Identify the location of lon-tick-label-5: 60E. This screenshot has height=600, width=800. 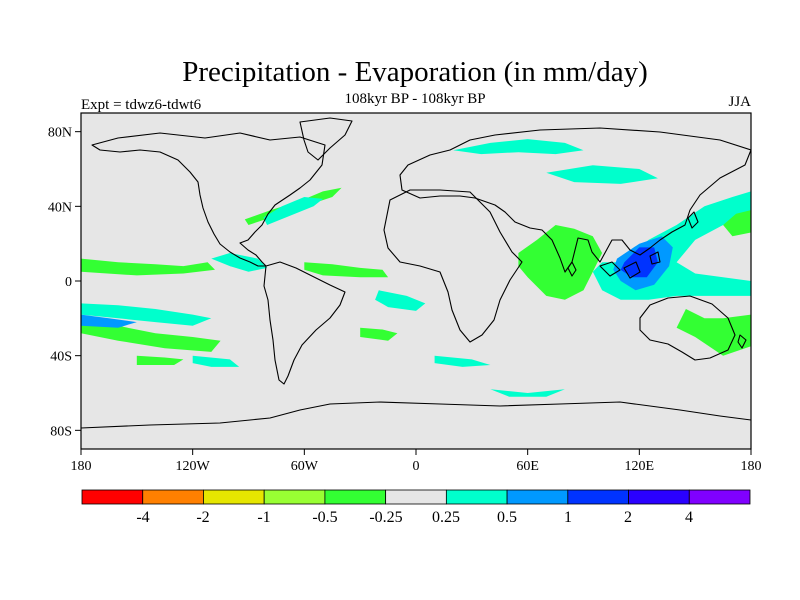
(527, 466).